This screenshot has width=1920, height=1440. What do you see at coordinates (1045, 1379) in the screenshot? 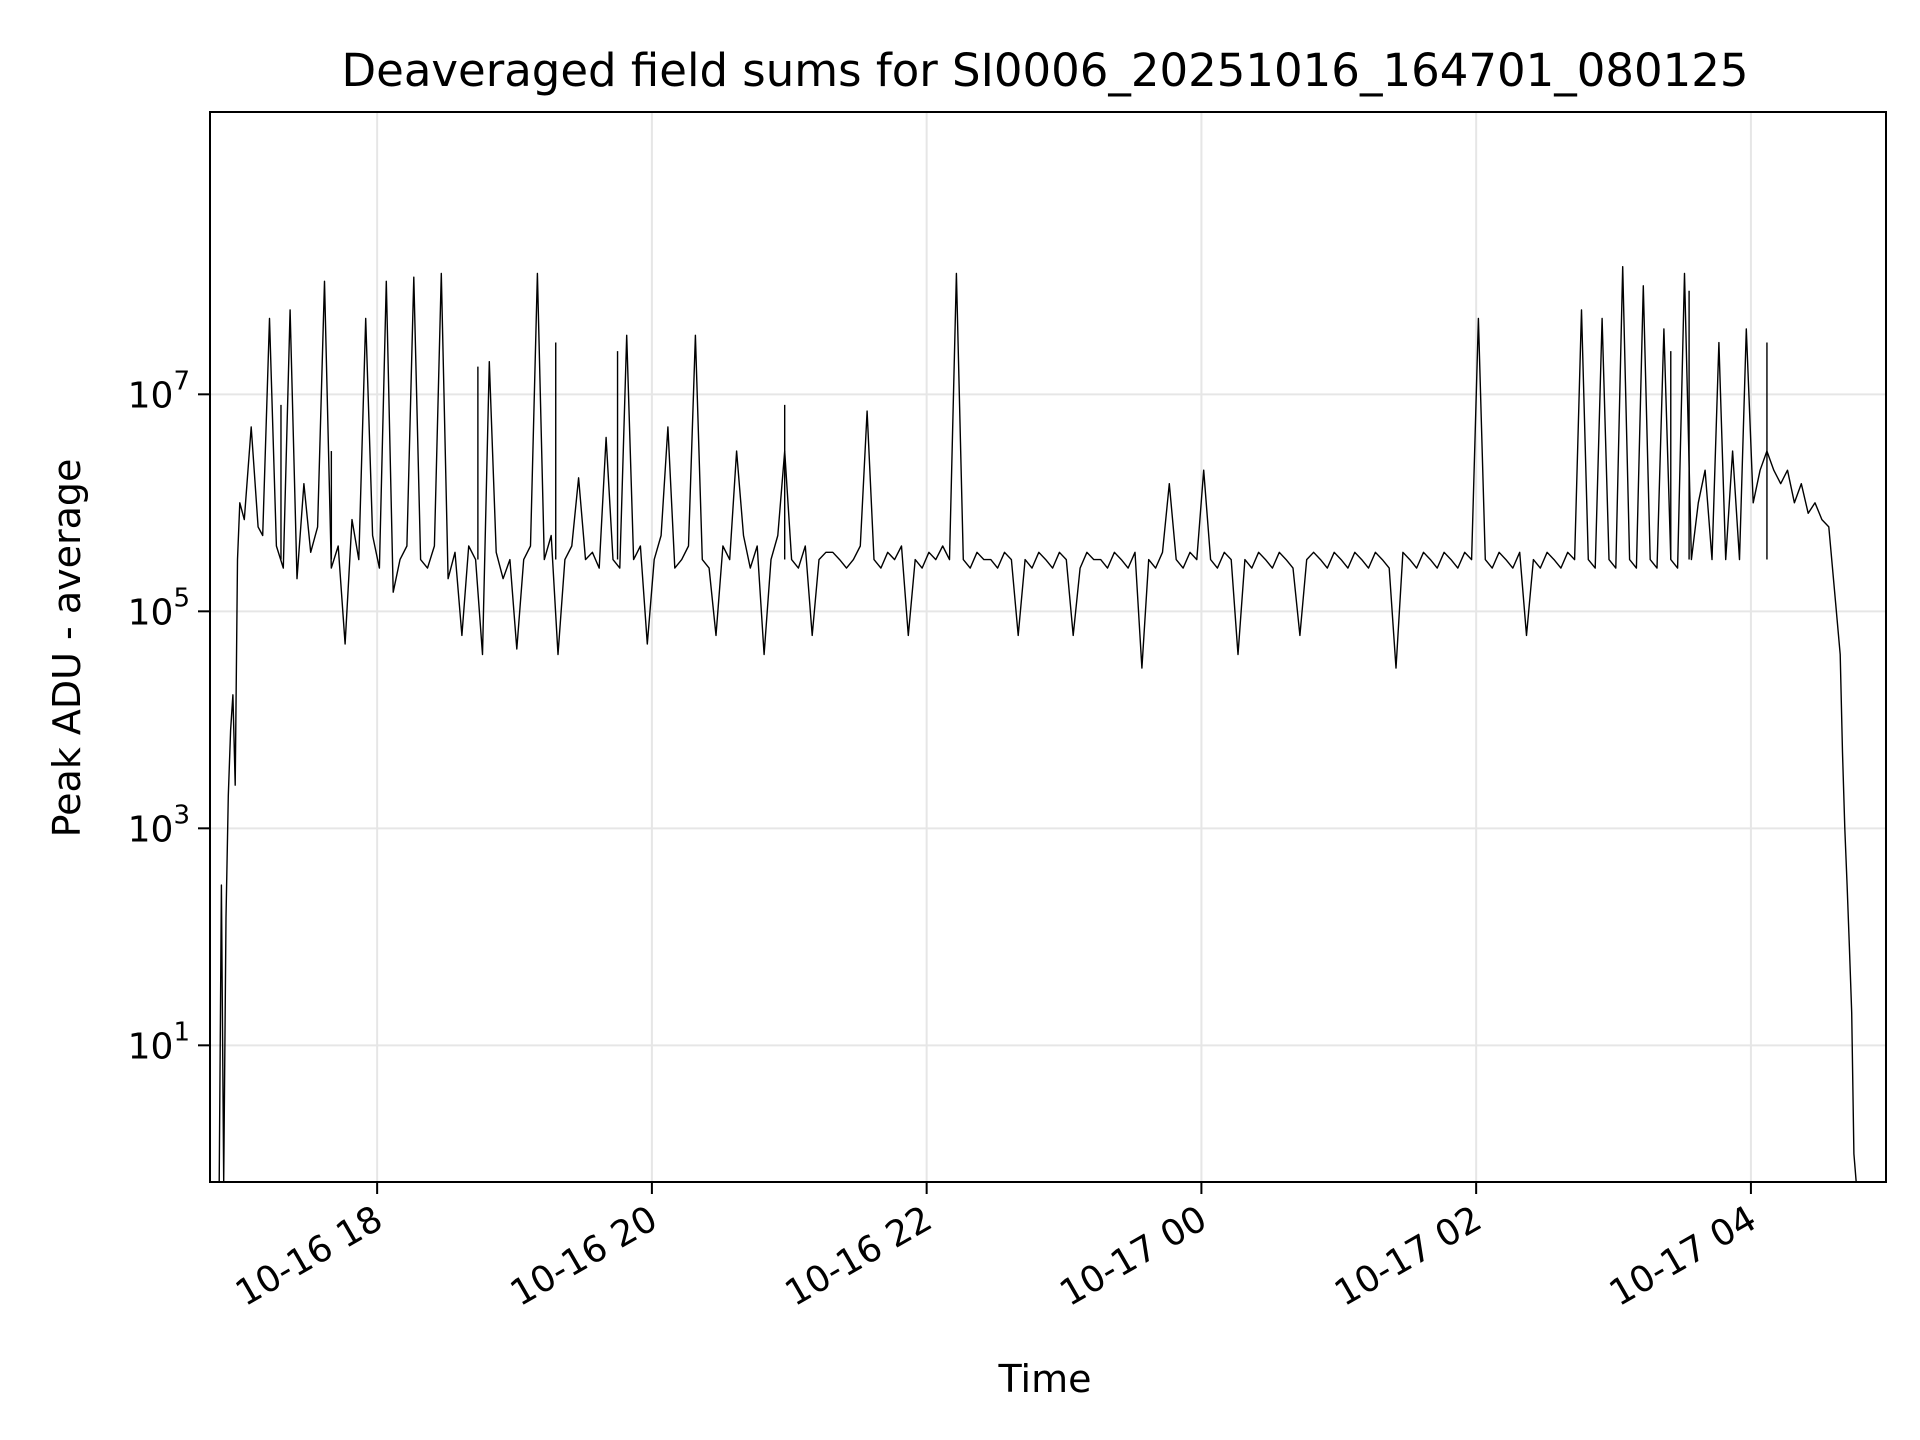
I see `x-axis-label: Time` at bounding box center [1045, 1379].